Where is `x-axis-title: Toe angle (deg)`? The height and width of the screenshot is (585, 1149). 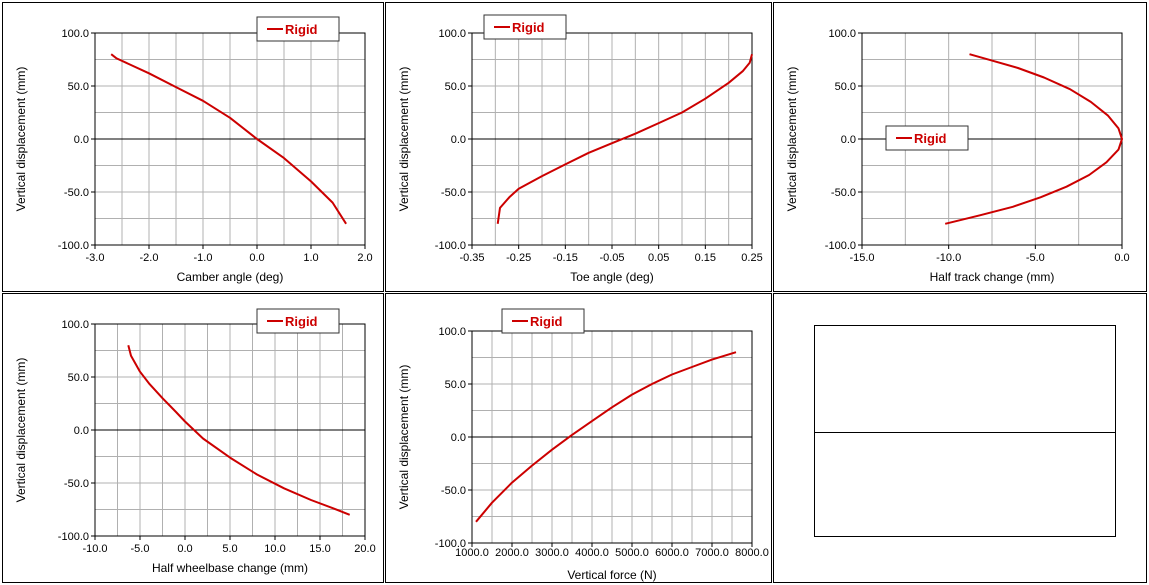 x-axis-title: Toe angle (deg) is located at coordinates (611, 277).